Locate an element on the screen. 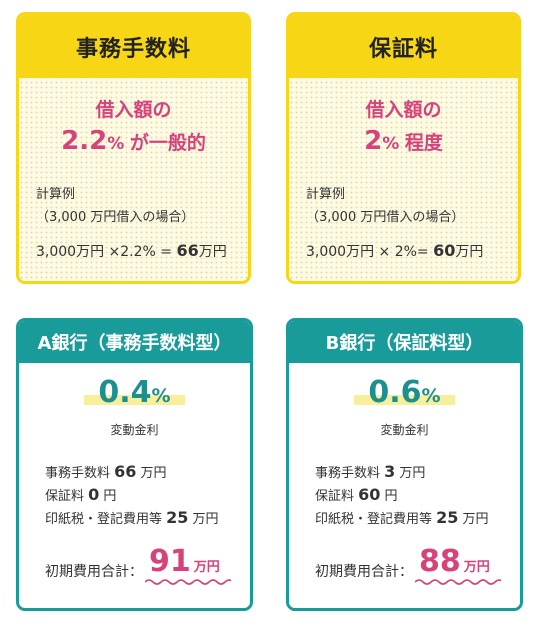 This screenshot has width=540, height=628. rate-display: 0.4% is located at coordinates (134, 392).